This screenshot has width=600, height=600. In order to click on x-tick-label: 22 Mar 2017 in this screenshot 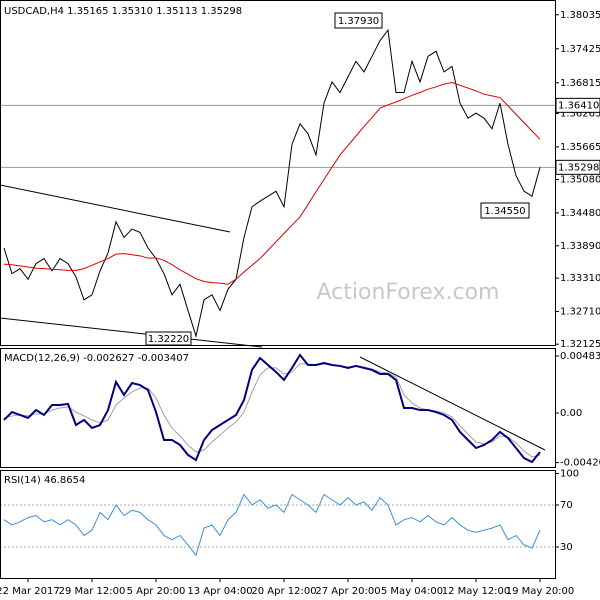, I will do `click(30, 591)`.